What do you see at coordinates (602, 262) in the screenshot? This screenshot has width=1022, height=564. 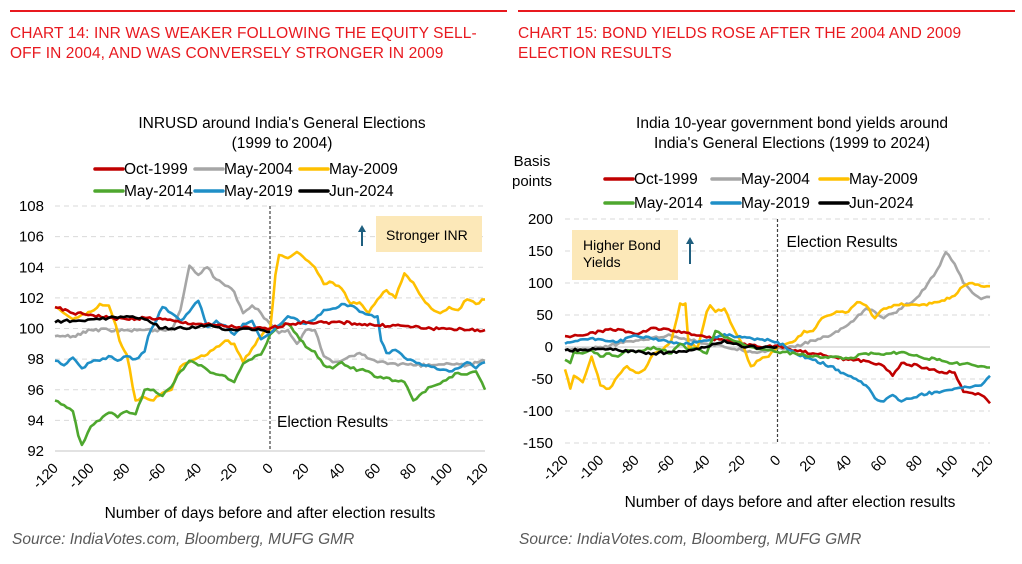 I see `annotation-text: Yields` at bounding box center [602, 262].